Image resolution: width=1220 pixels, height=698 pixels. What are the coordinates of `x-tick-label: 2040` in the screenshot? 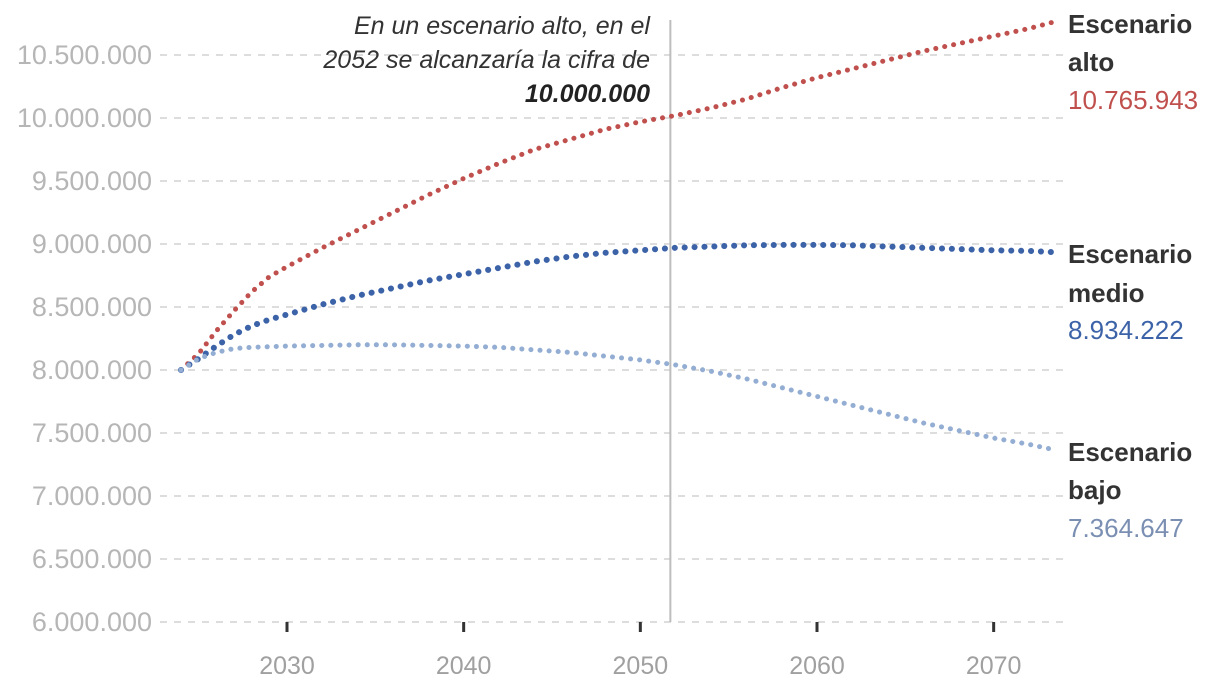 It's located at (464, 666).